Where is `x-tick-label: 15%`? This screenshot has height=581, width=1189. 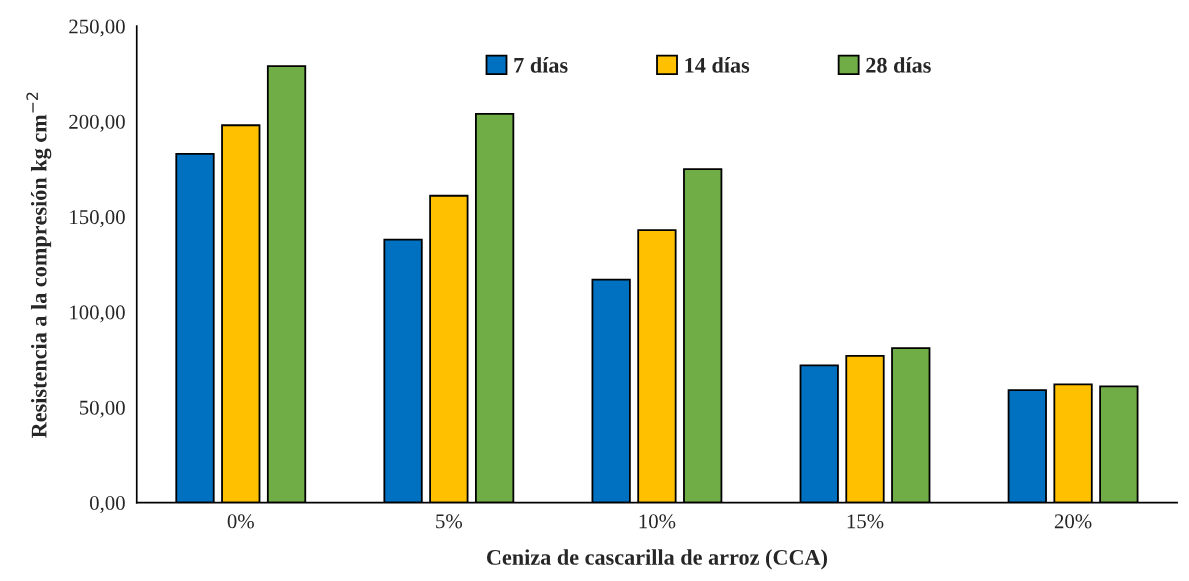
x-tick-label: 15% is located at coordinates (865, 521).